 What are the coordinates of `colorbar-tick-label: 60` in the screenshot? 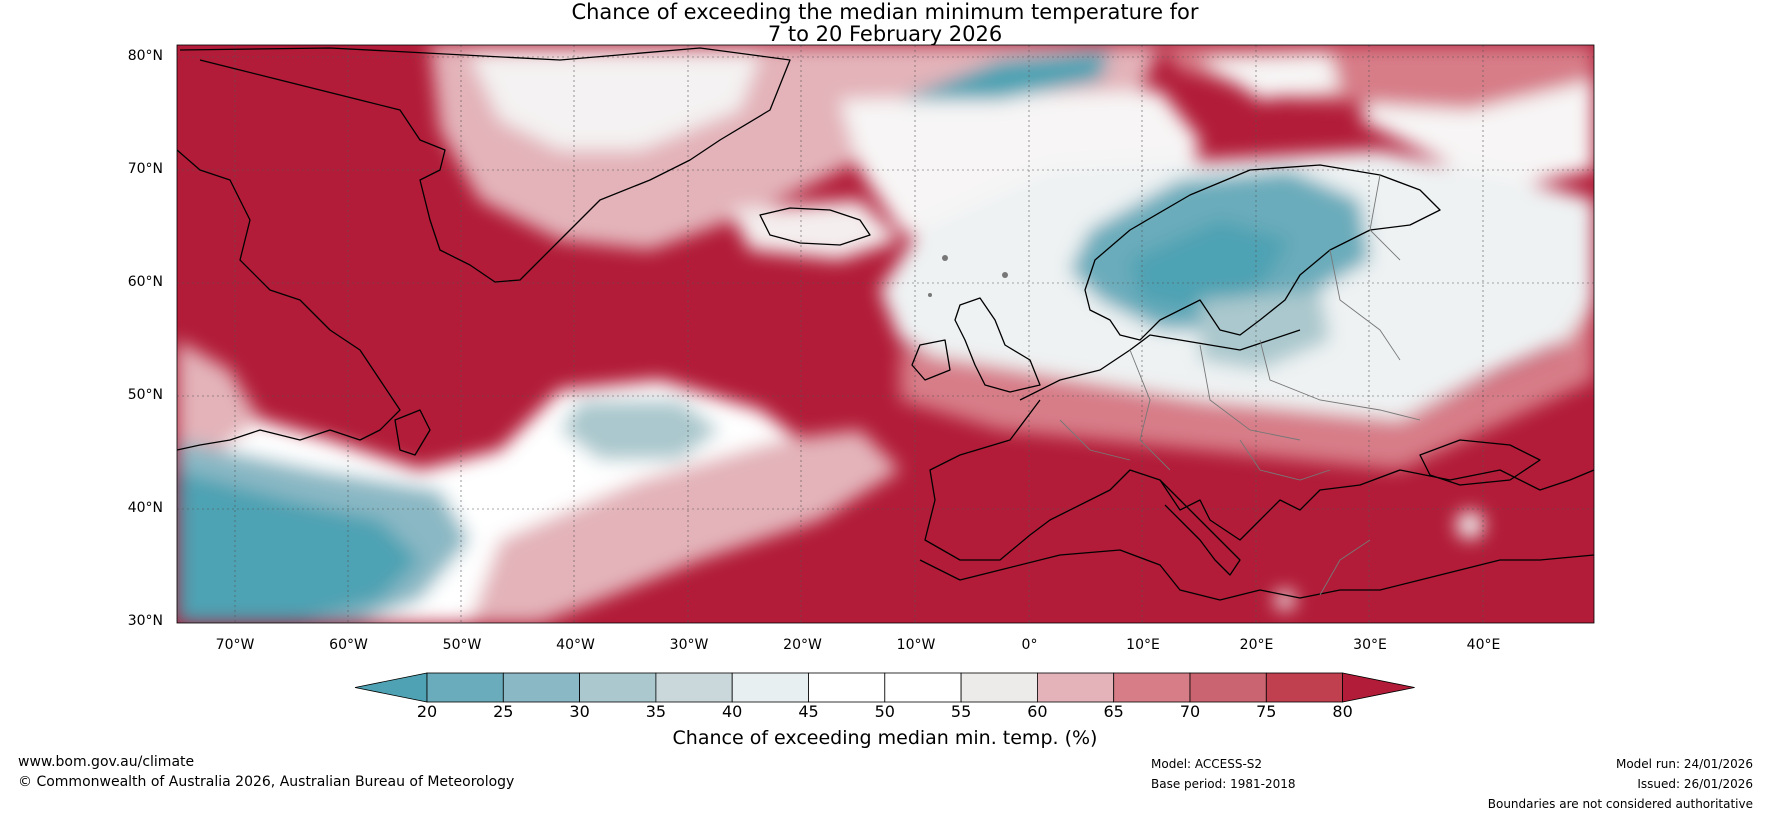 It's located at (1037, 711).